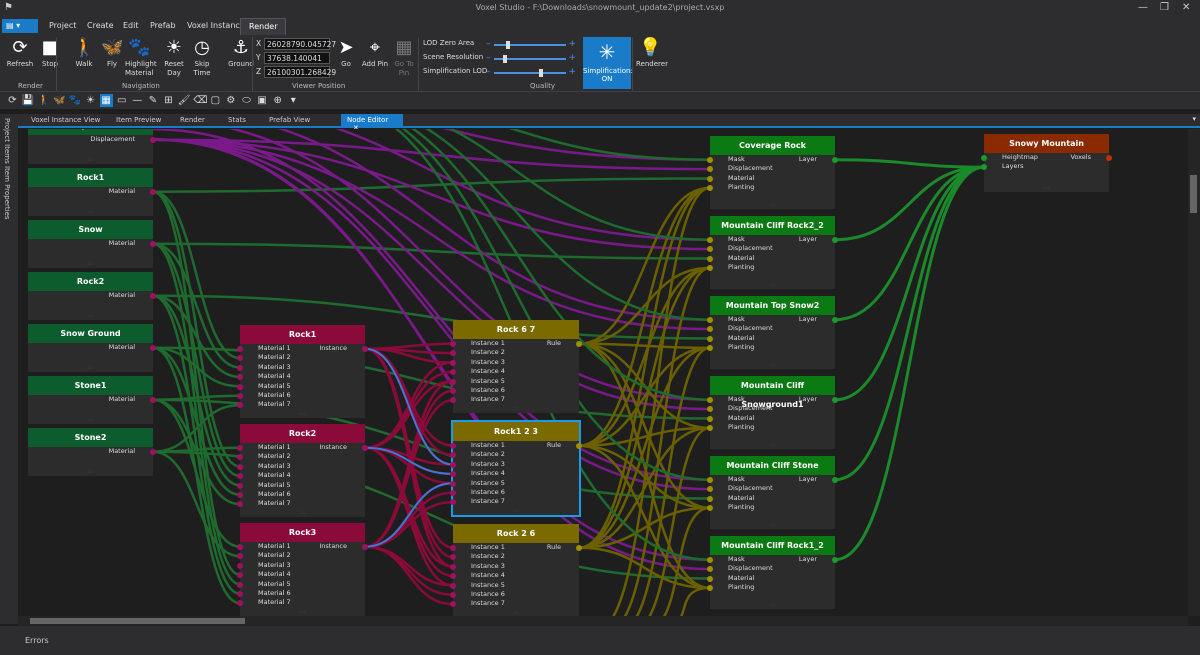 This screenshot has height=655, width=1200. Describe the element at coordinates (346, 52) in the screenshot. I see `go-button: ➤ Go` at that location.